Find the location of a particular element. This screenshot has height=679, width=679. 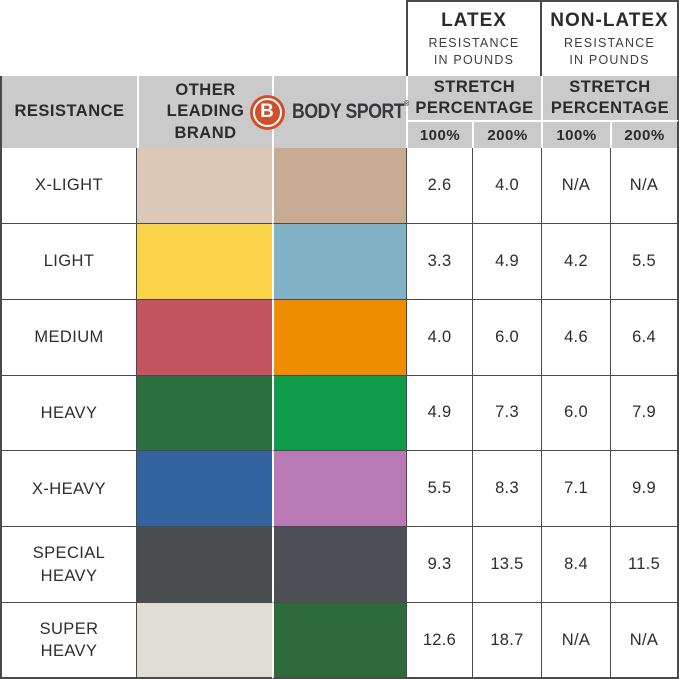

latex-200-header: 200% is located at coordinates (506, 134).